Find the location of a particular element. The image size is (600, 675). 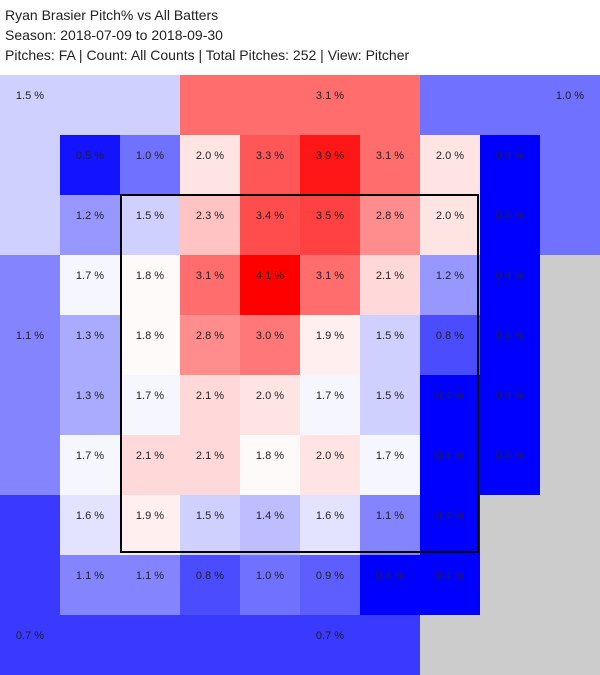

grid-cell-label-r0-c3: 3.3 % is located at coordinates (270, 156).